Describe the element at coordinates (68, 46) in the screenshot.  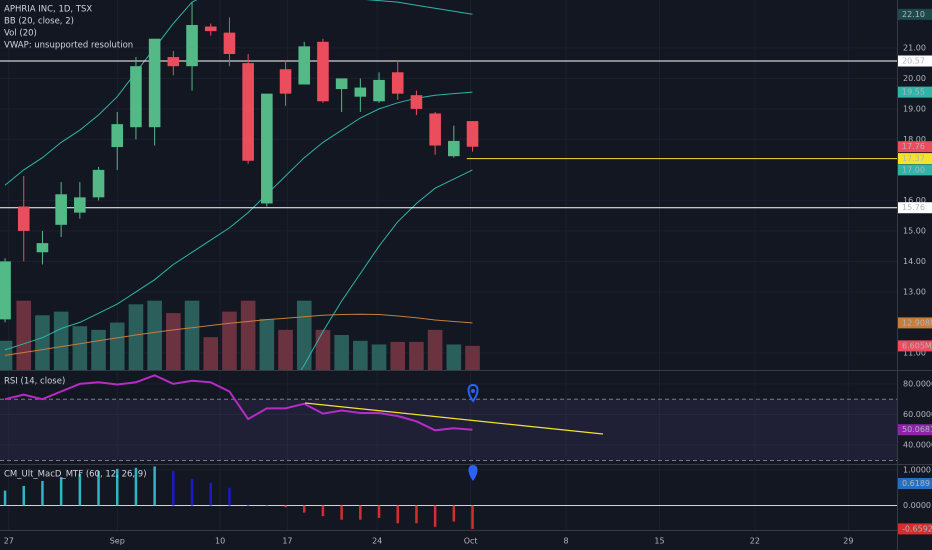
I see `legend-entry: VWAP: unsupported resolution` at that location.